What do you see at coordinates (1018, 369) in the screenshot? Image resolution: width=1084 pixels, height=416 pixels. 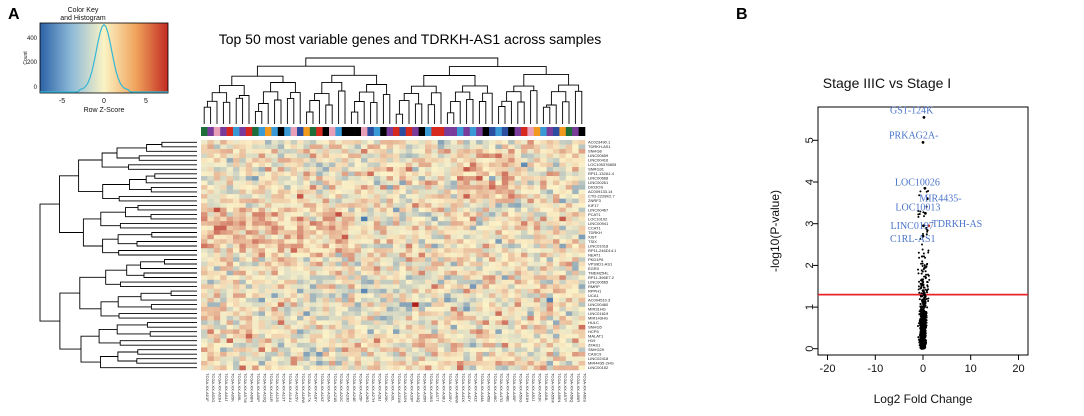 I see `volcano-xtick-label: 20` at bounding box center [1018, 369].